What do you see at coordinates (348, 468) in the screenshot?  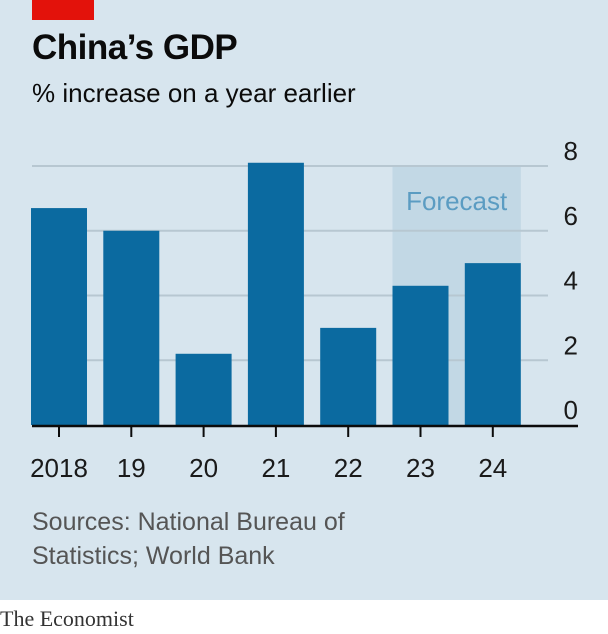 I see `x-tick-label: 22` at bounding box center [348, 468].